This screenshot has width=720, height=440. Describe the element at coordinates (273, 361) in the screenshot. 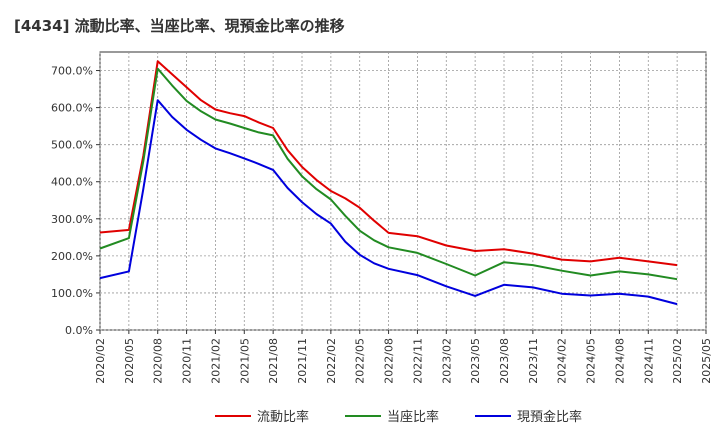

I see `x-tick-label: 2021/08` at that location.